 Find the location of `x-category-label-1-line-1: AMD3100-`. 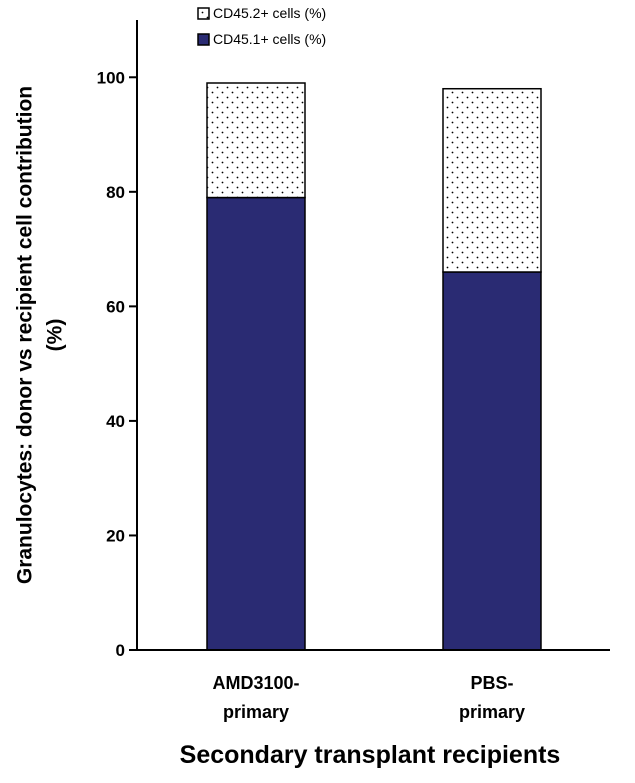

x-category-label-1-line-1: AMD3100- is located at coordinates (255, 683).